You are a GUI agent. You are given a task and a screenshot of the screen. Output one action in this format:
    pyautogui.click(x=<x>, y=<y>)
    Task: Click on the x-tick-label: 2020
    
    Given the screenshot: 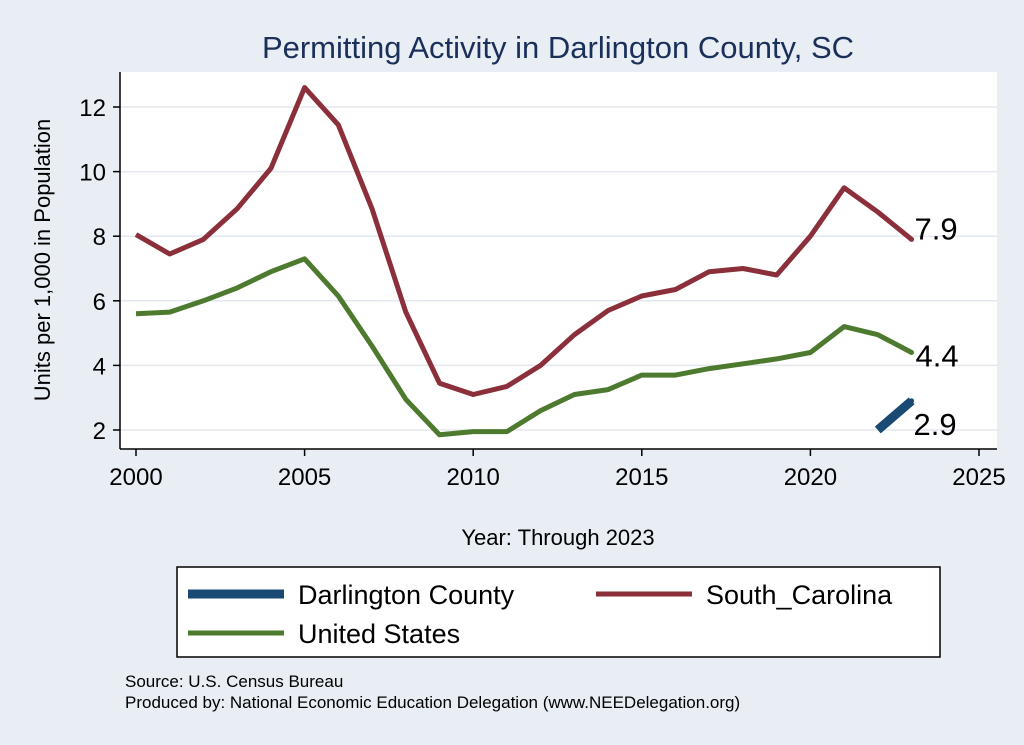 What is the action you would take?
    pyautogui.click(x=810, y=477)
    